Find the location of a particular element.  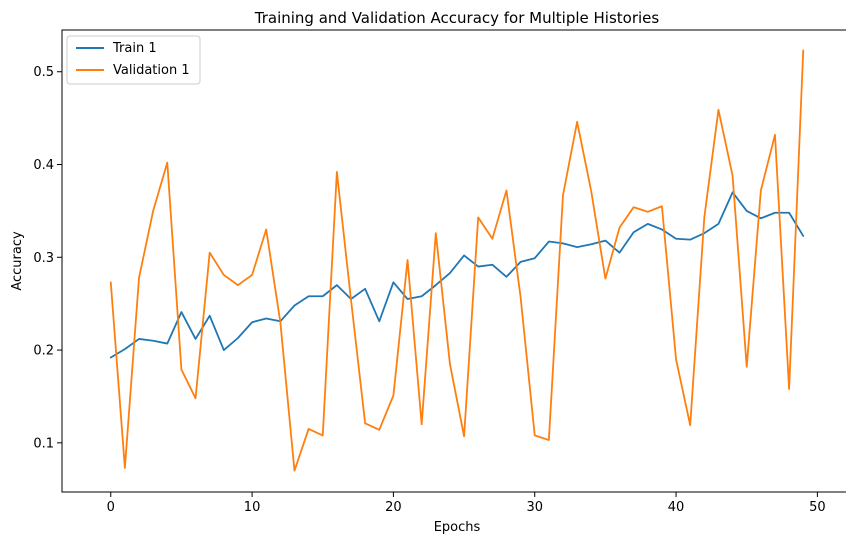

y-tick-label: 0.4 is located at coordinates (43, 165).